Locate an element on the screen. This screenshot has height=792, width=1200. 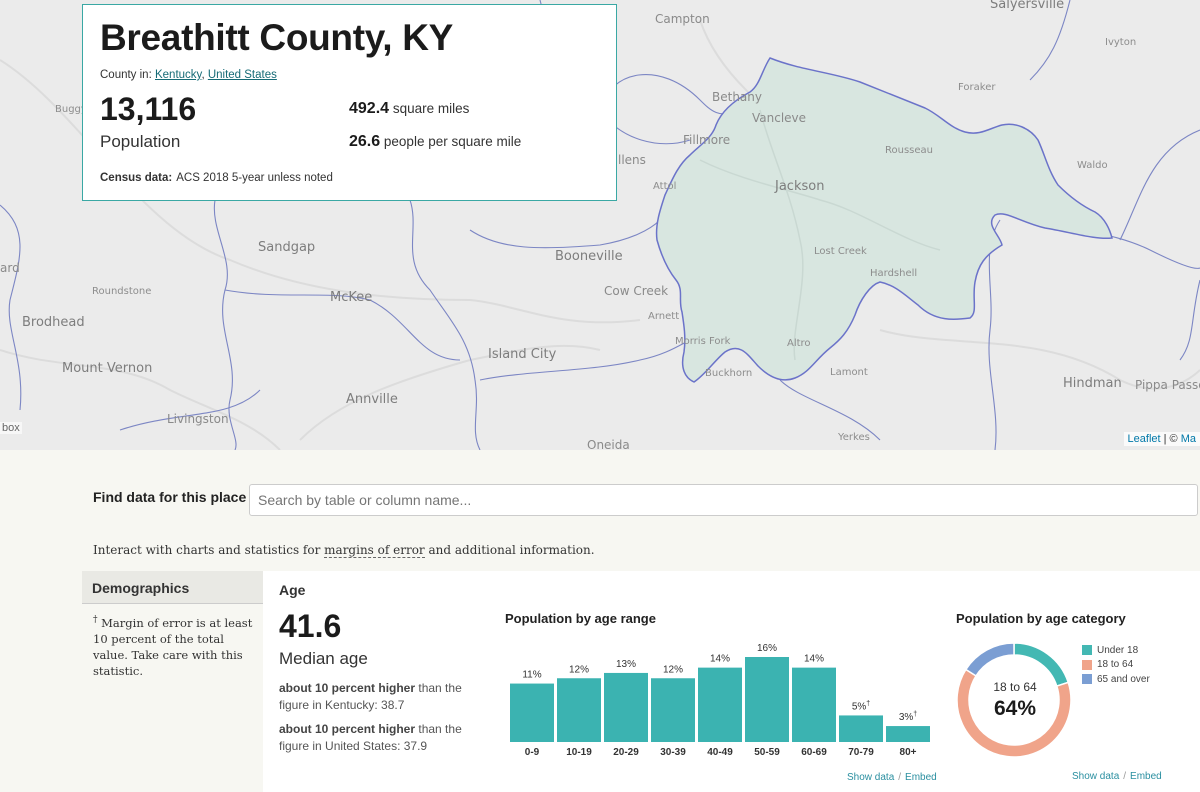
donut-center-value: 64% is located at coordinates (1015, 708).